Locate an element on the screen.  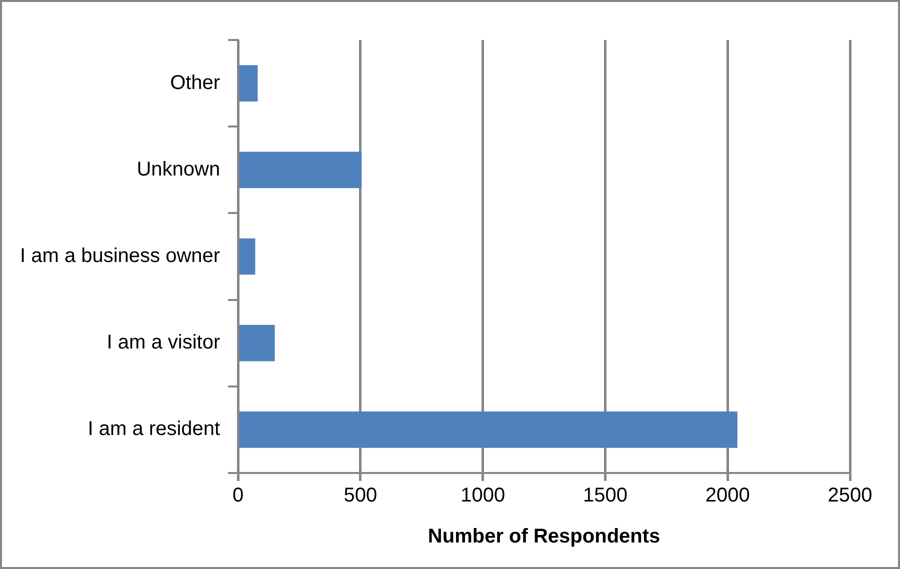
x-tick-label: 1000 is located at coordinates (483, 495).